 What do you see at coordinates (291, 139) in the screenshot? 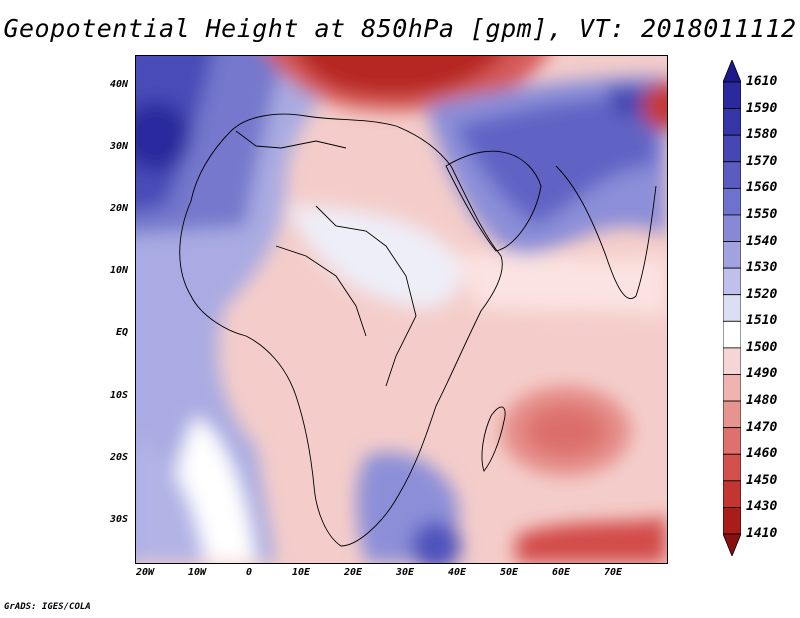
I see `north-africa-border` at bounding box center [291, 139].